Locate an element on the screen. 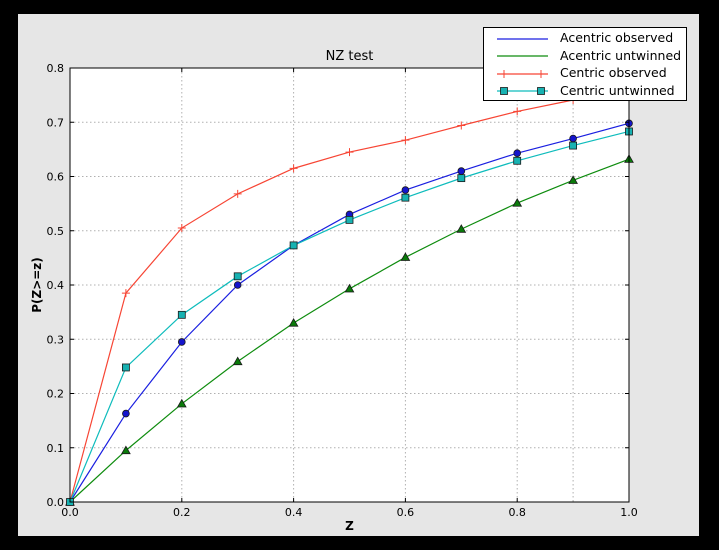 The image size is (719, 550). legend-item-acentric-untwinned: Acentric untwinned is located at coordinates (585, 55).